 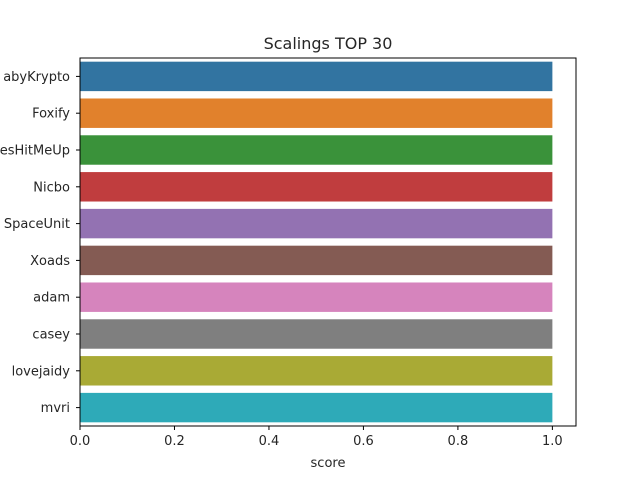 I want to click on bar-nicbo, so click(x=316, y=187).